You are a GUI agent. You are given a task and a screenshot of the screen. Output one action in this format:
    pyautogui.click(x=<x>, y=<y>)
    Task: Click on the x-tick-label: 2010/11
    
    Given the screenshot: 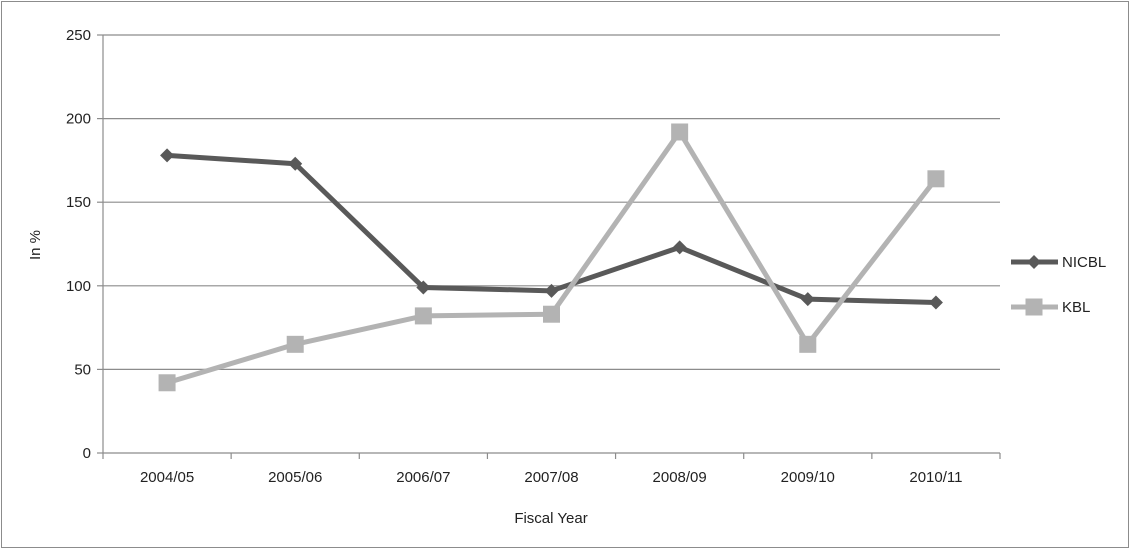 What is the action you would take?
    pyautogui.click(x=935, y=477)
    